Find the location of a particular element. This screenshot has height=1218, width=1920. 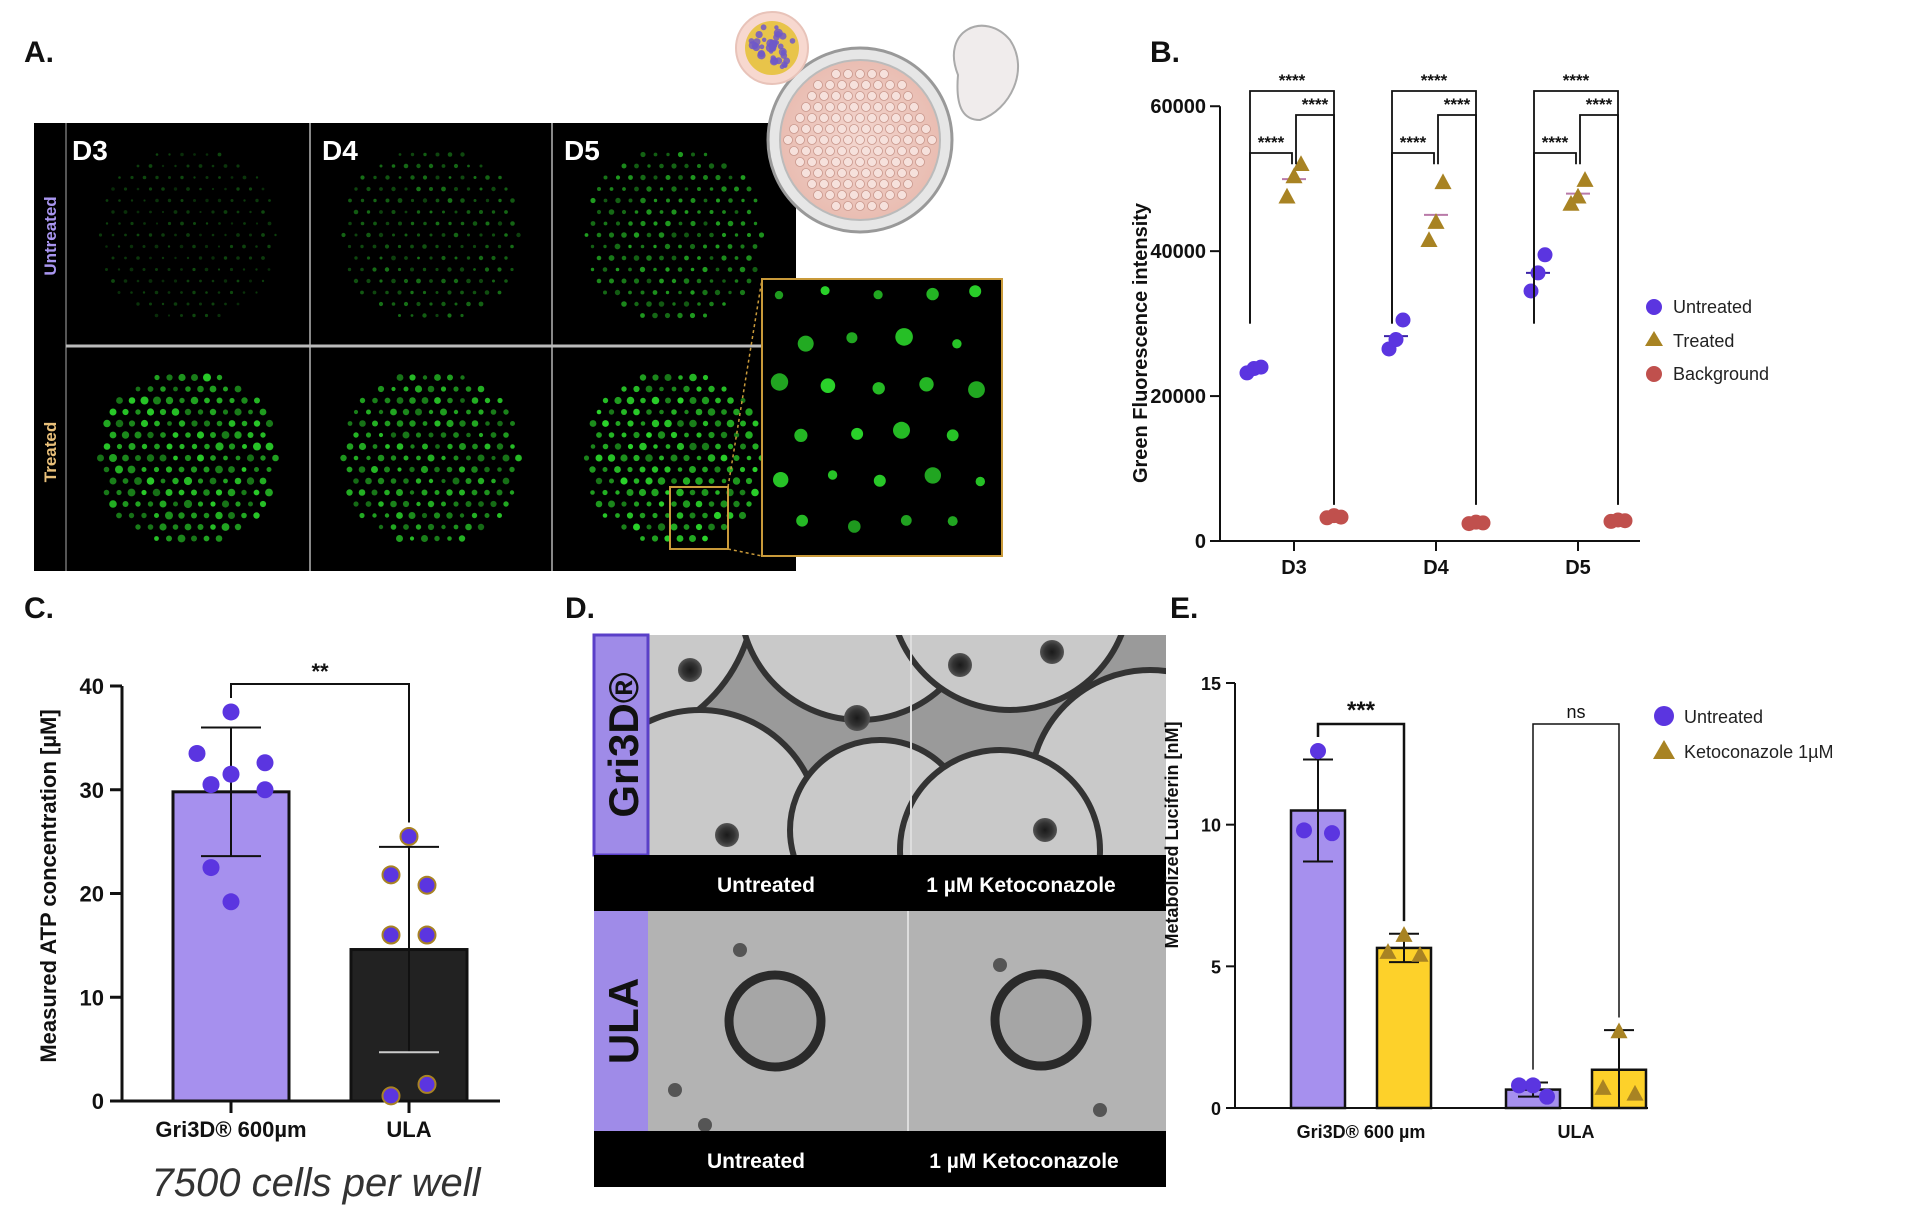

panel-e-ytick-label: 0 is located at coordinates (1216, 1109).